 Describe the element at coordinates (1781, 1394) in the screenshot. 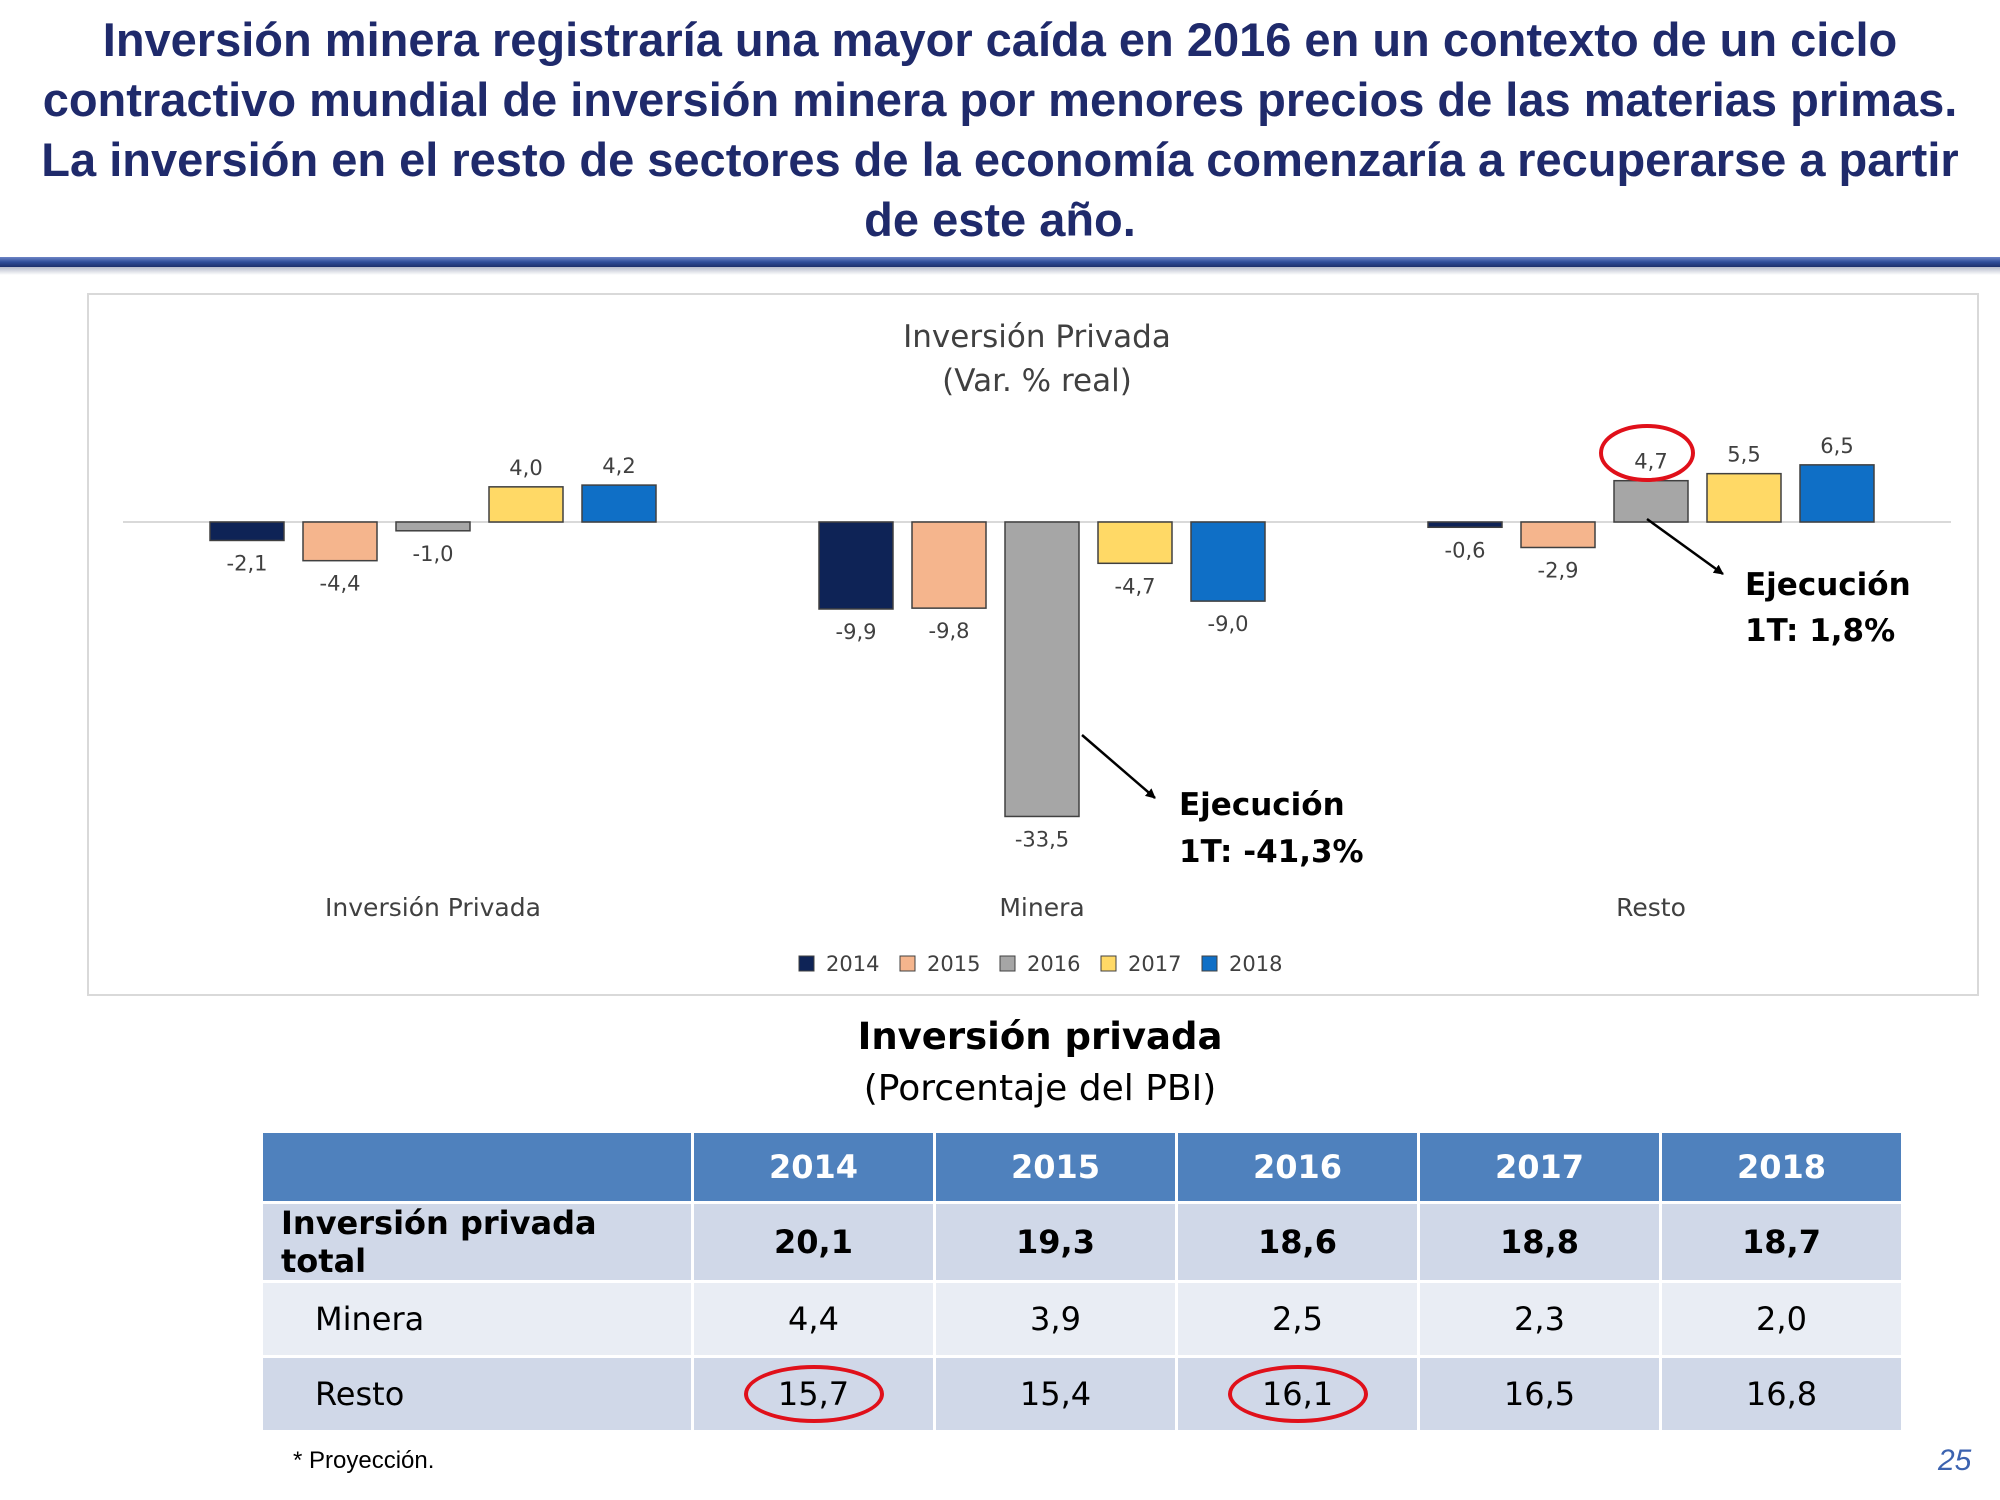

I see `table-cell: 16,8` at that location.